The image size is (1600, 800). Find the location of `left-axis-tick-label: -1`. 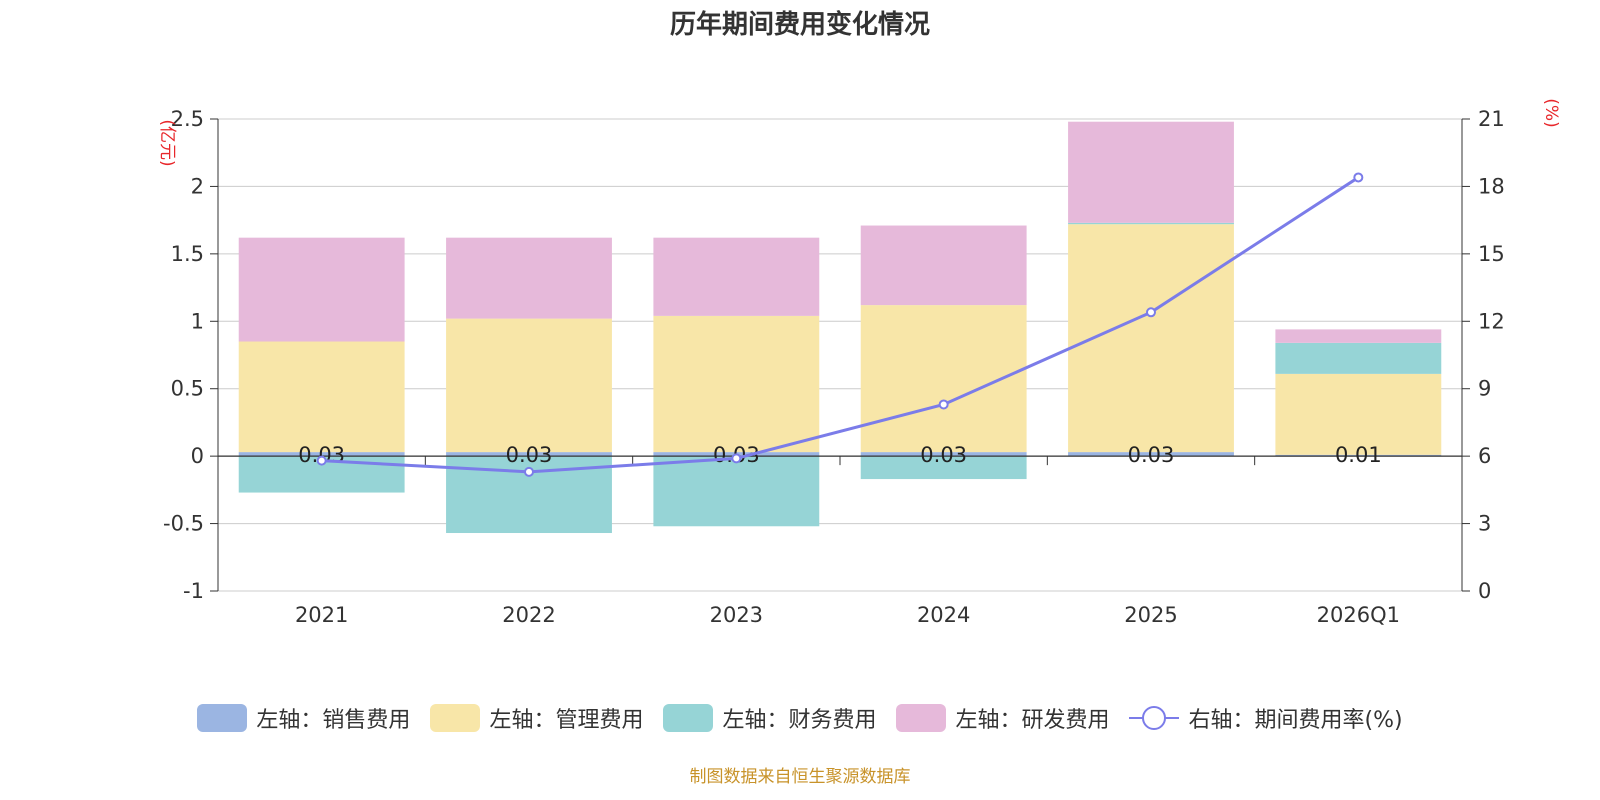

left-axis-tick-label: -1 is located at coordinates (193, 591).